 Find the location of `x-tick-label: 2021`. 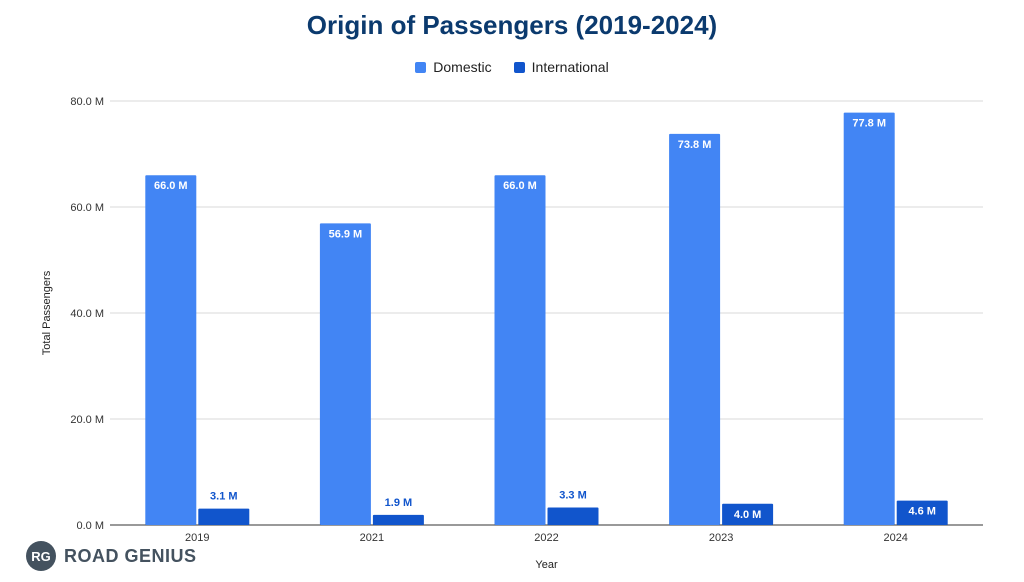

x-tick-label: 2021 is located at coordinates (372, 538).